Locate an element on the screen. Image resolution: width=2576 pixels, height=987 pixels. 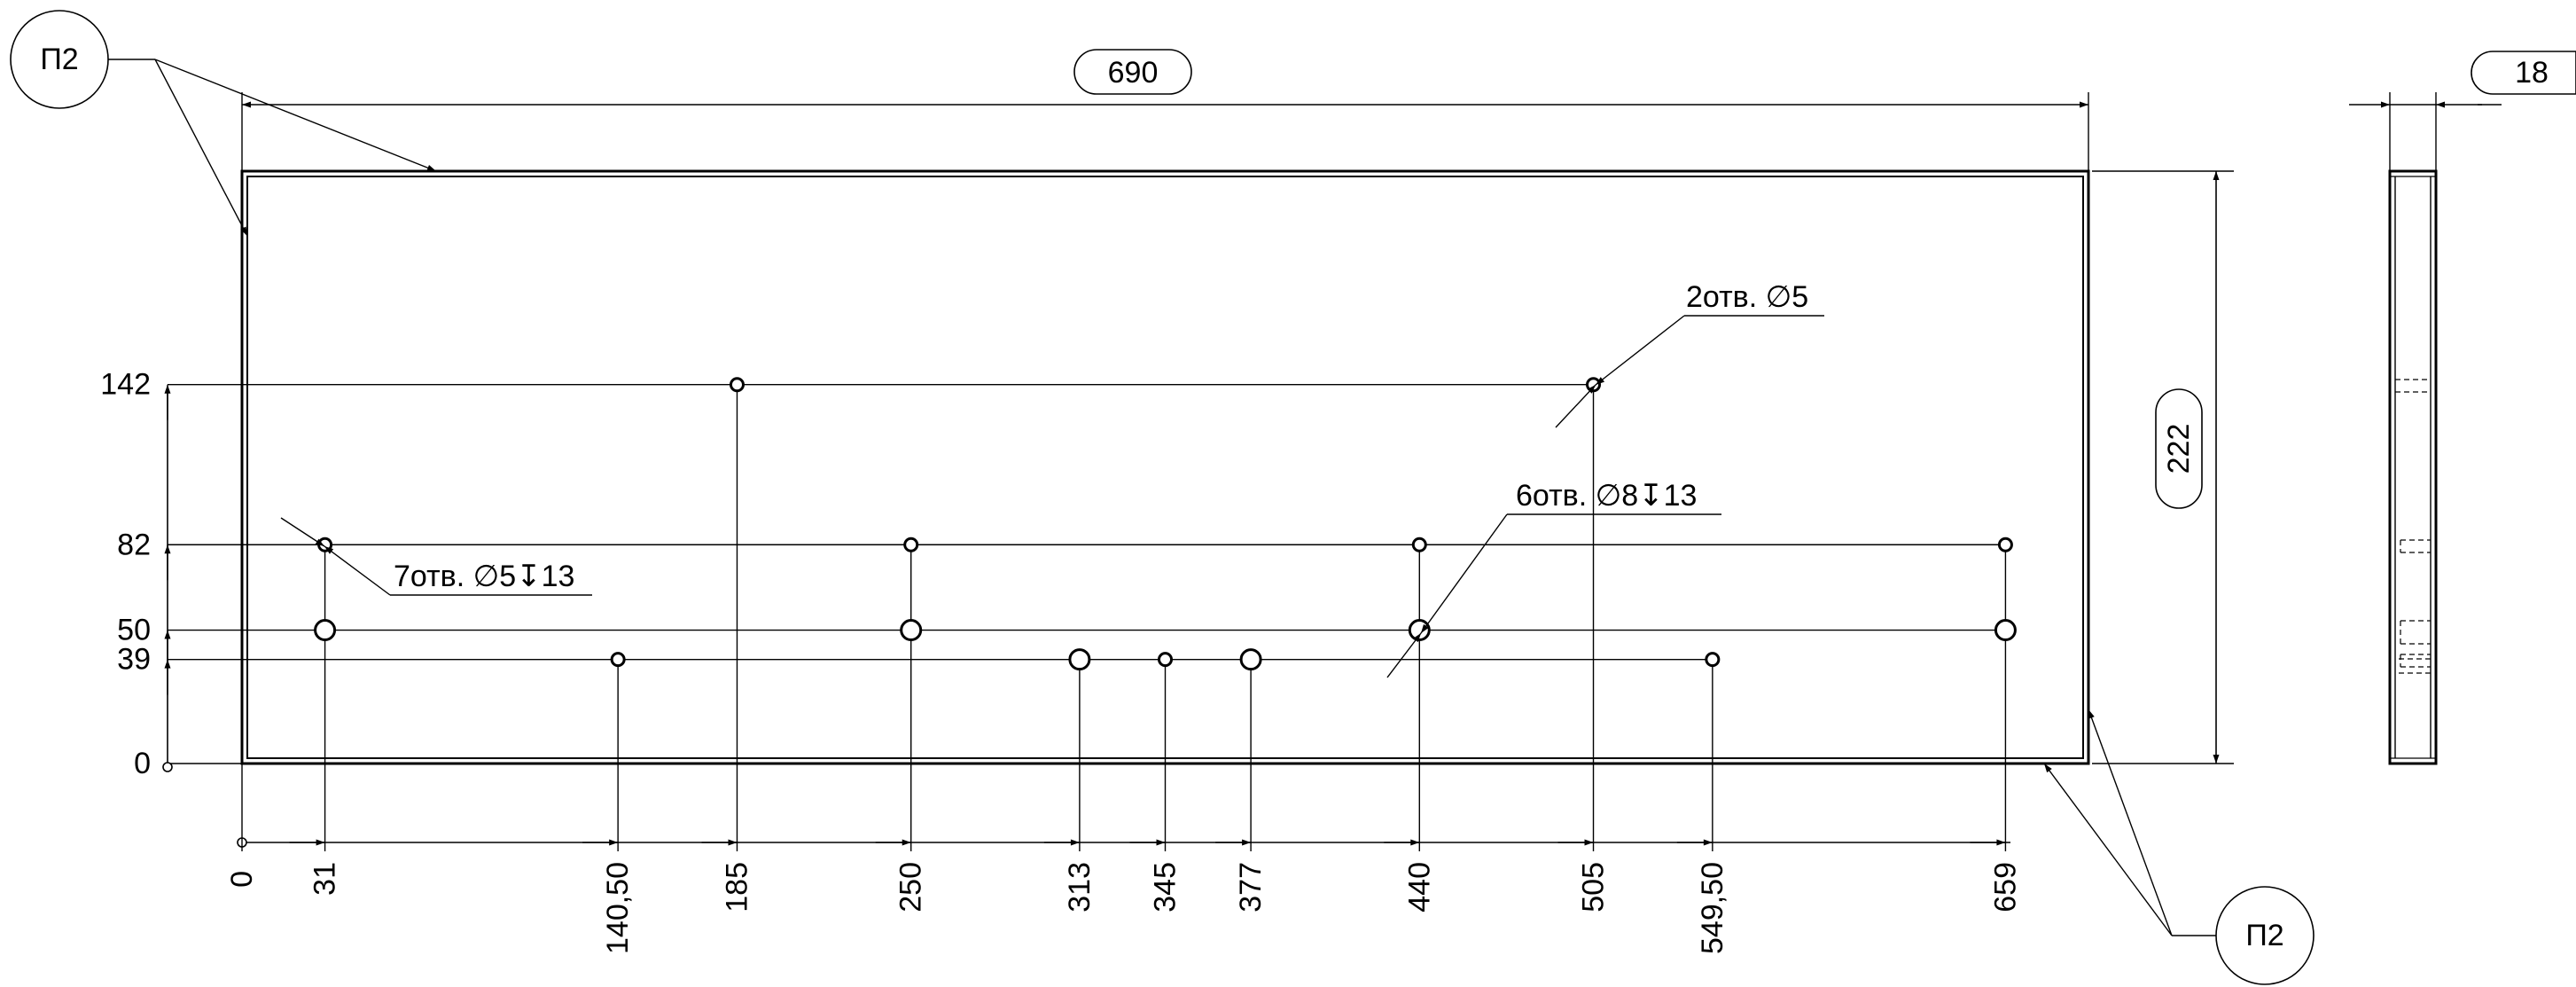
x-coordinate-label: 549,50 is located at coordinates (1712, 908).